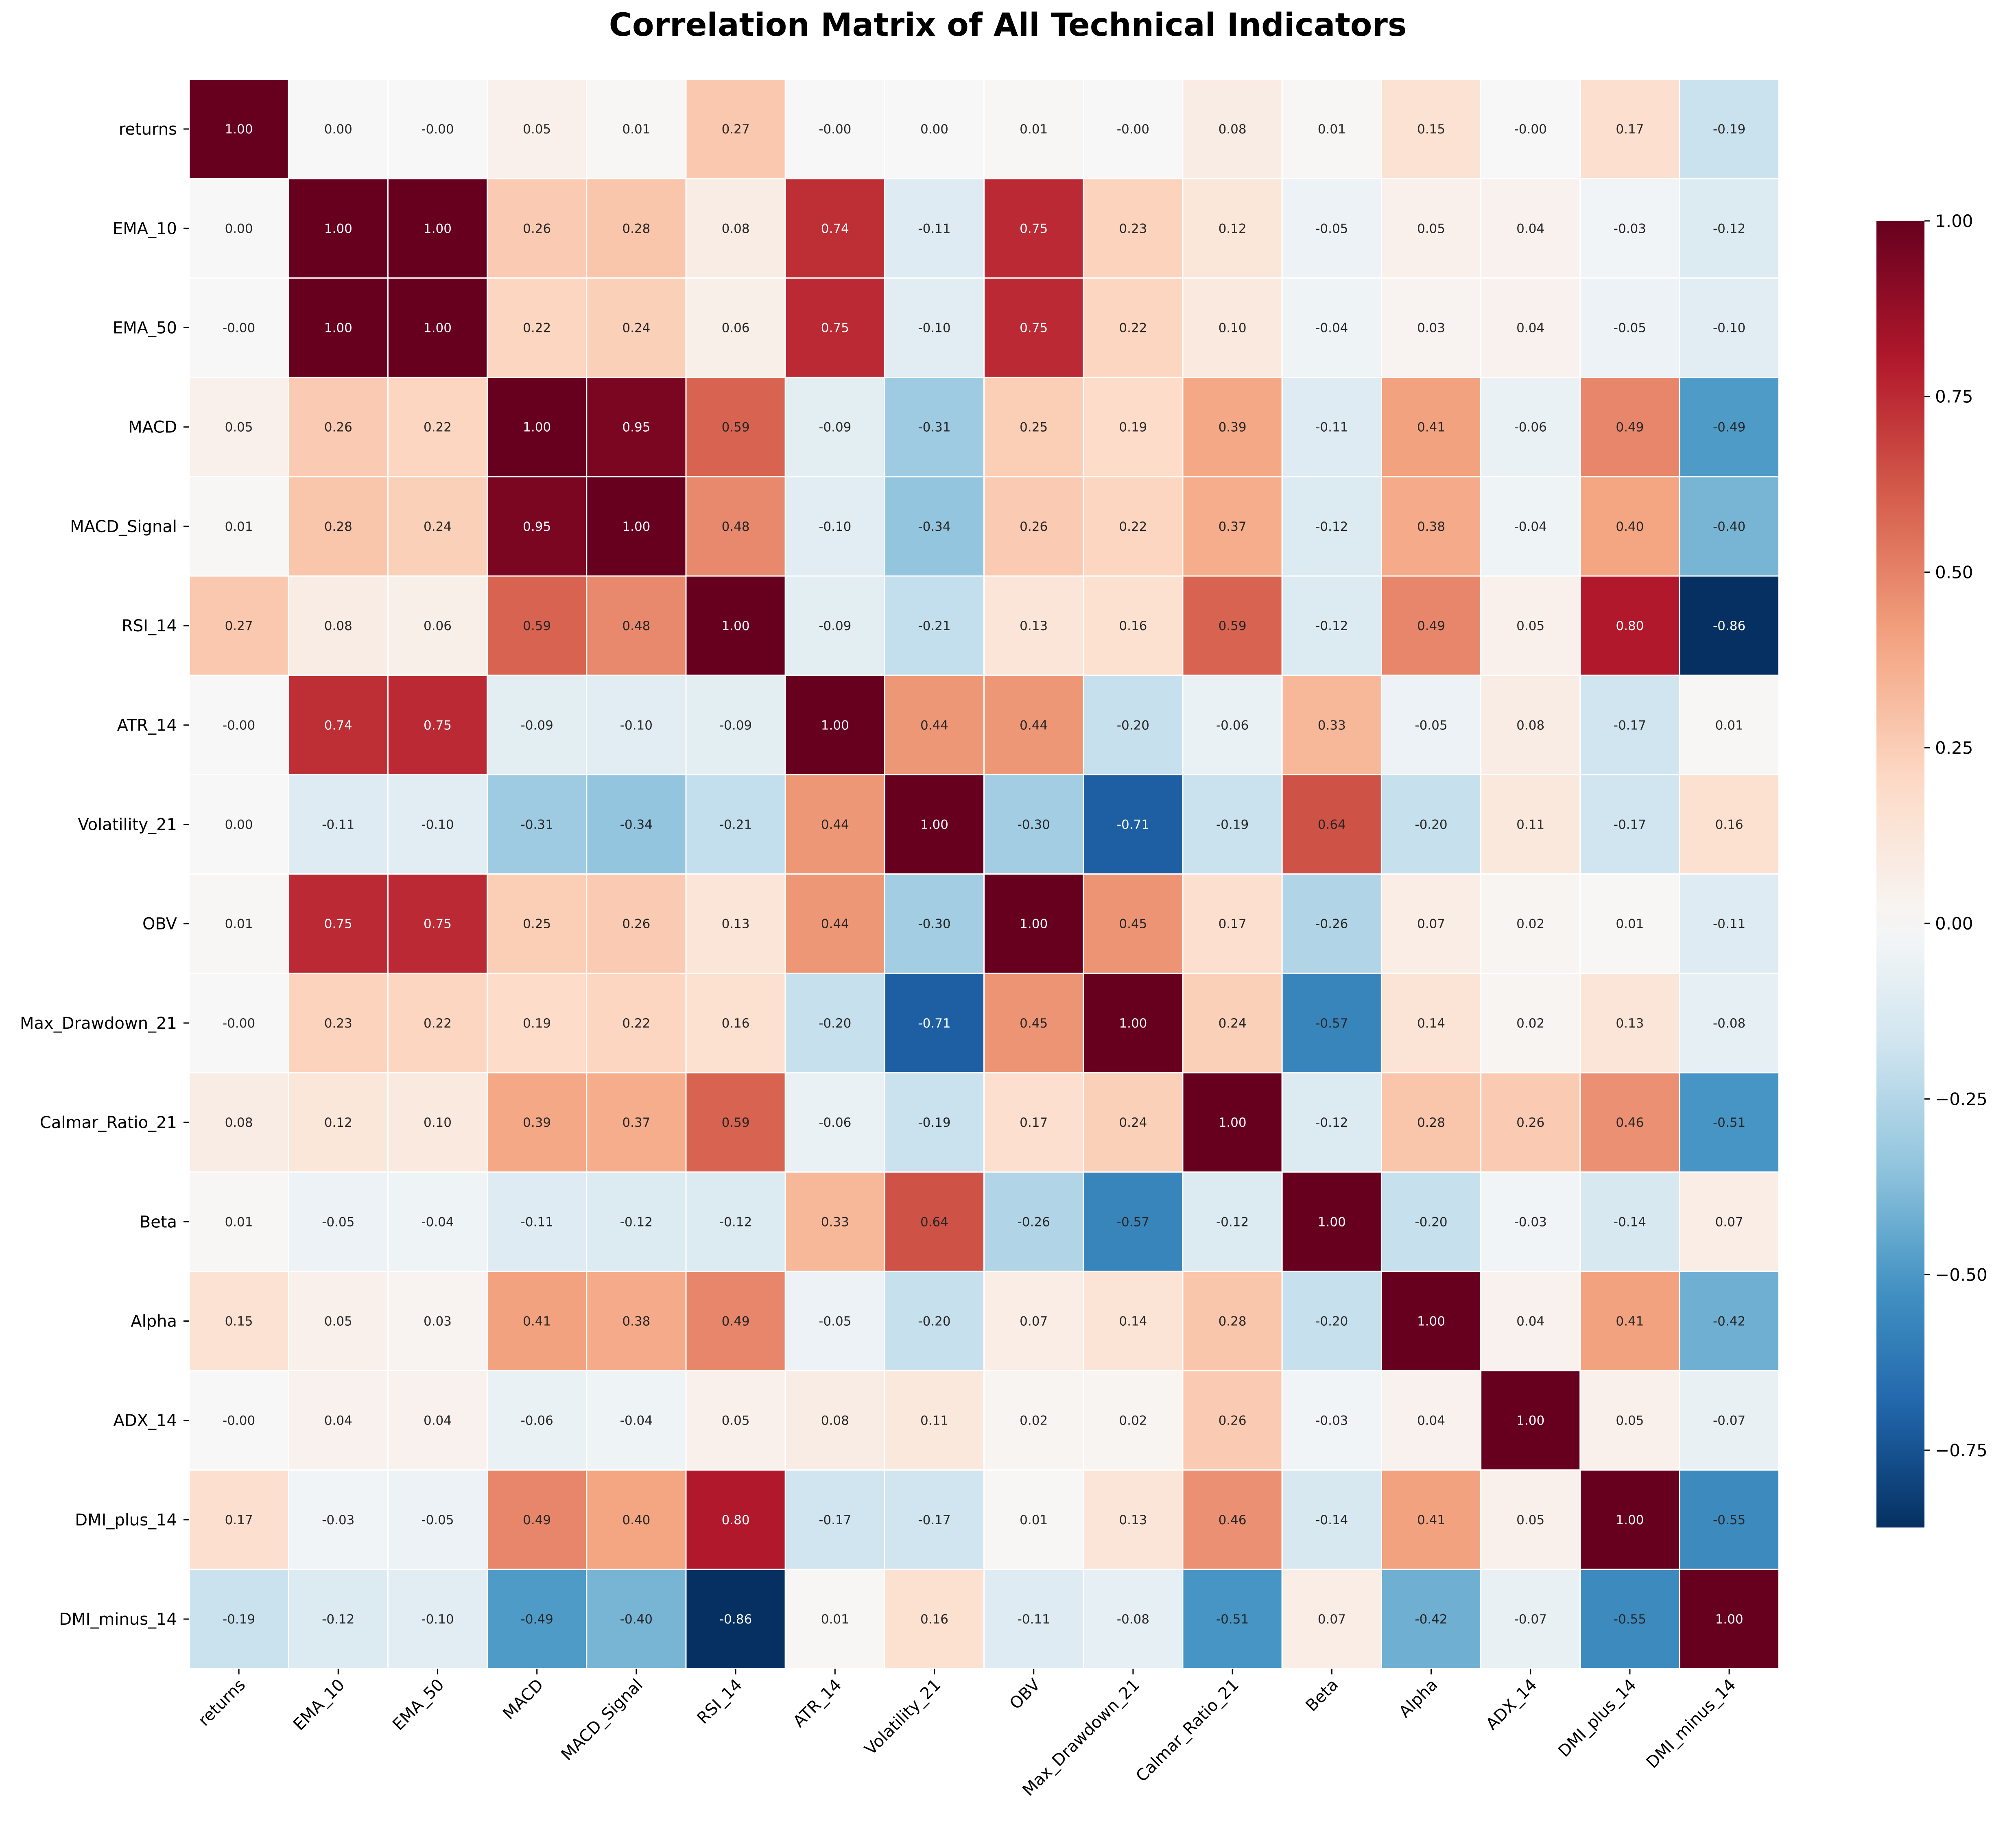  Describe the element at coordinates (1431, 626) in the screenshot. I see `cell-value-label: 0.49` at that location.